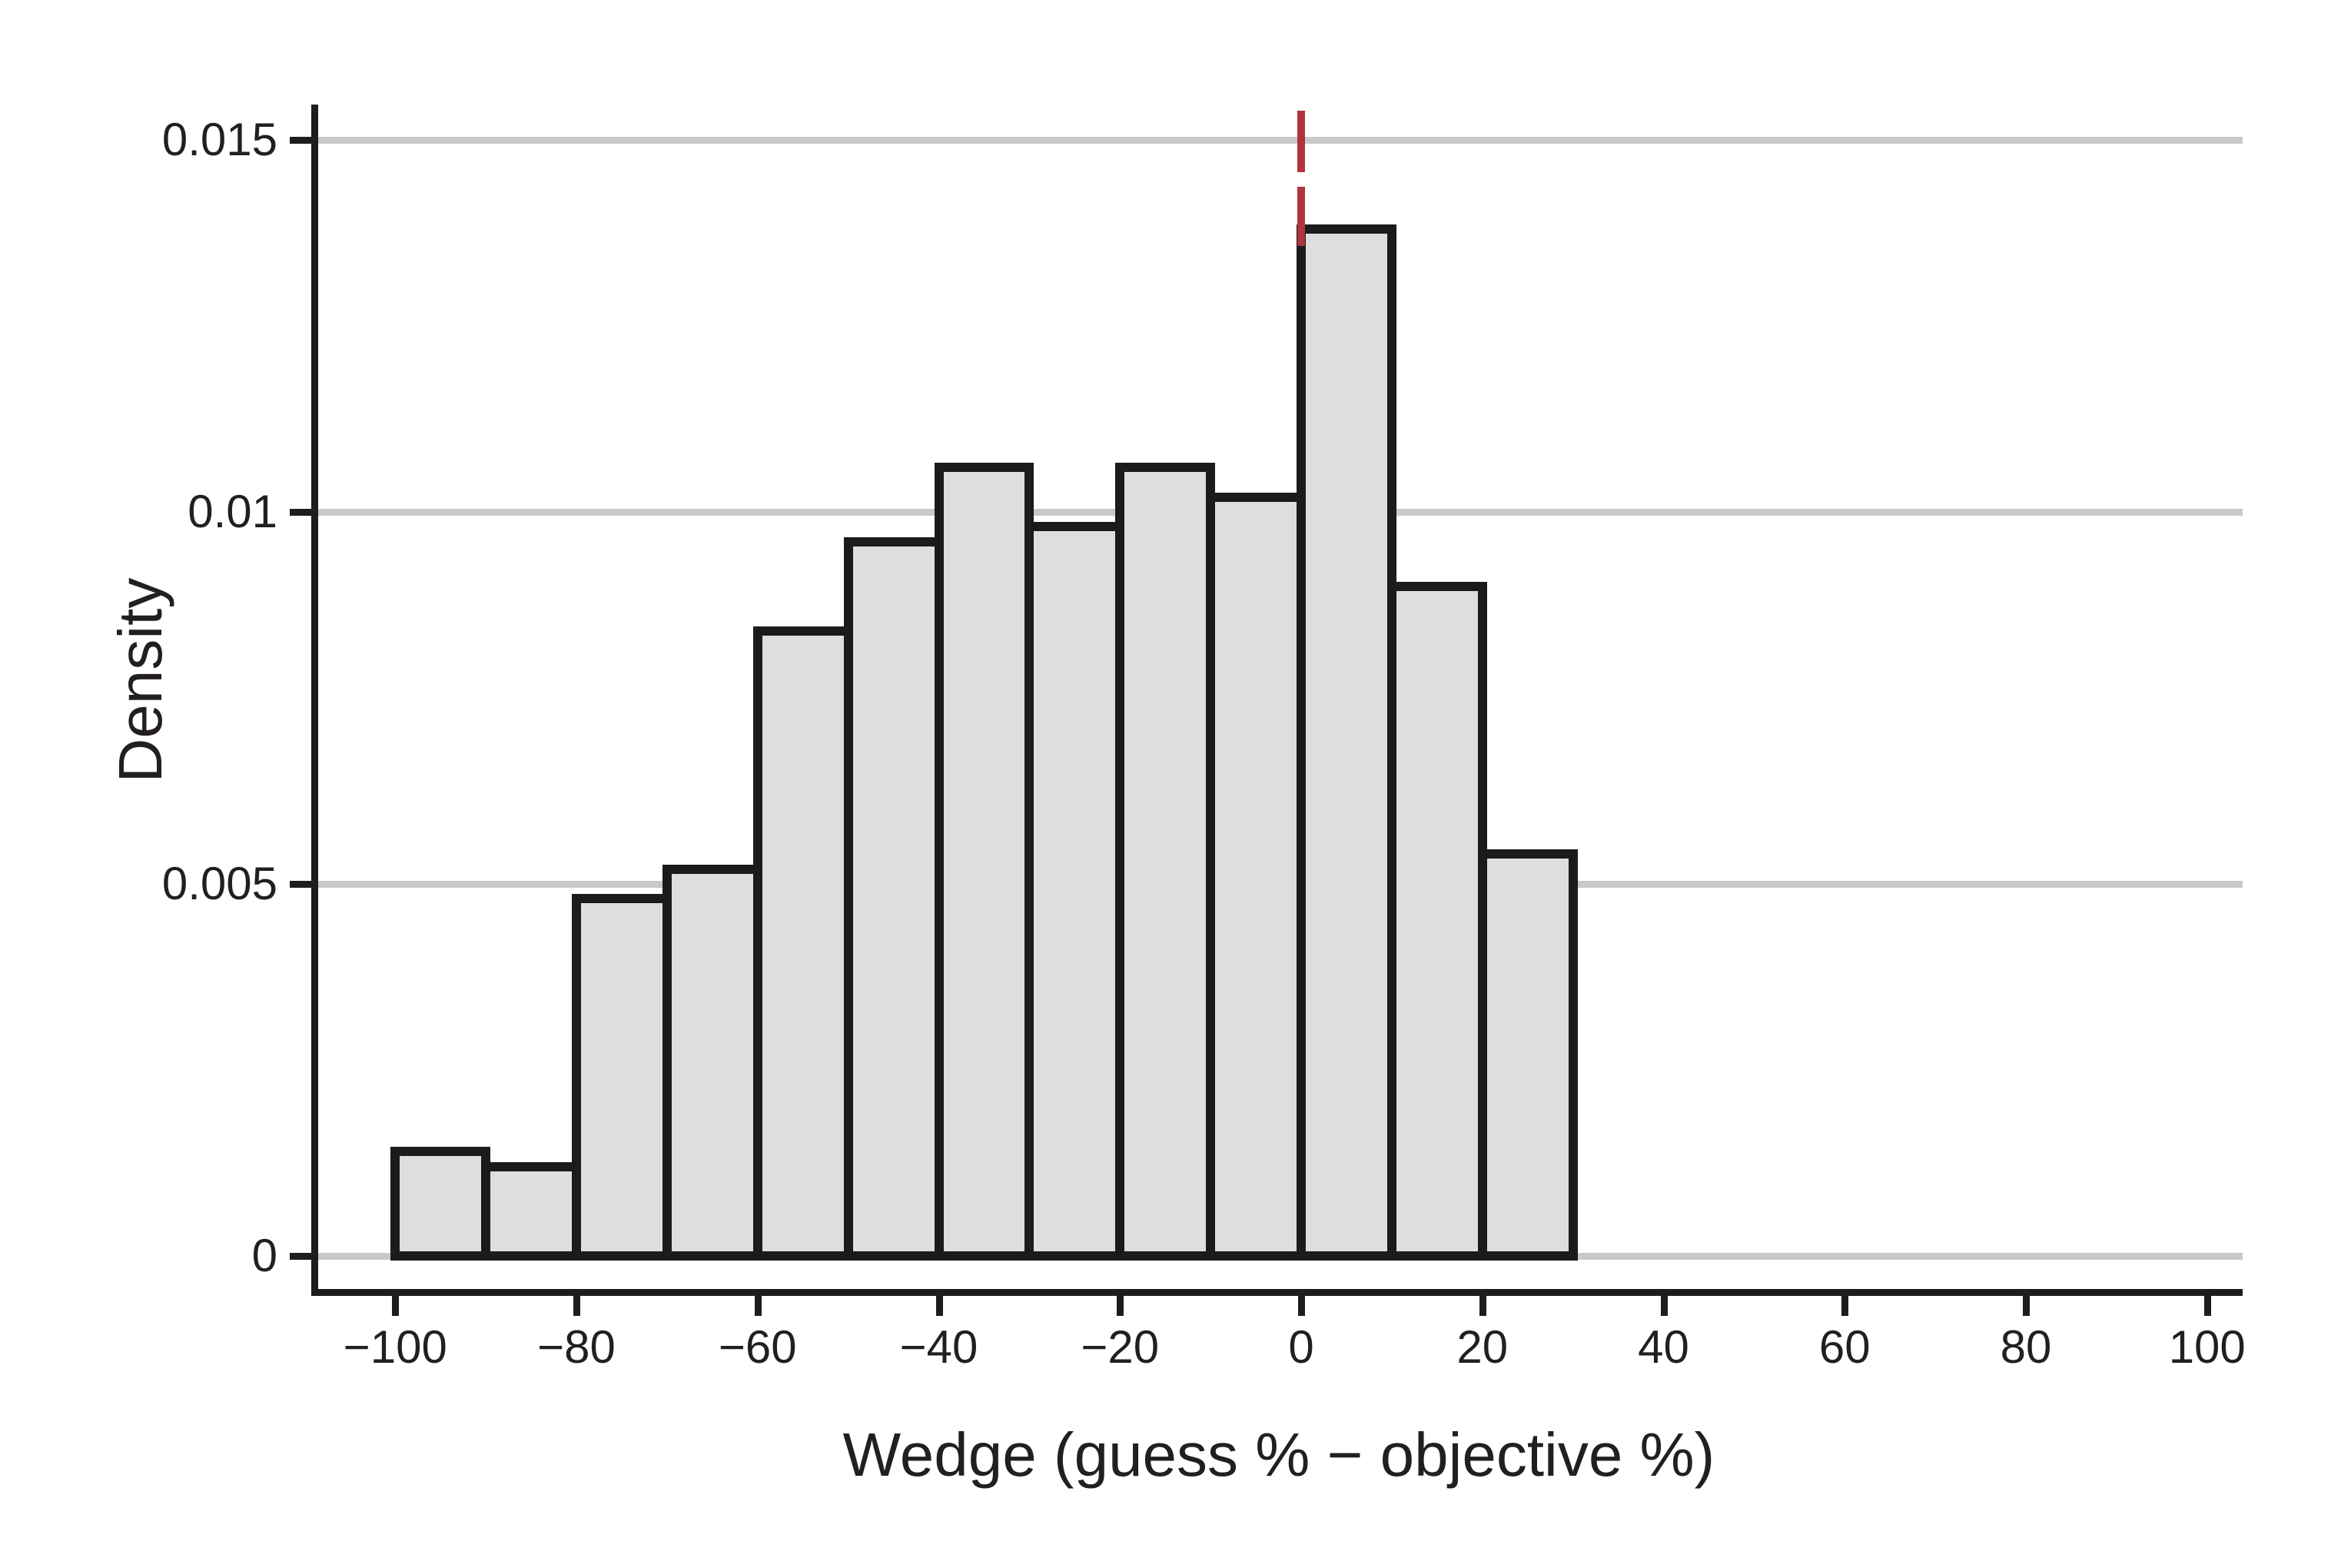 This screenshot has width=2341, height=1568. I want to click on x-tick-label-100: 100, so click(2207, 1347).